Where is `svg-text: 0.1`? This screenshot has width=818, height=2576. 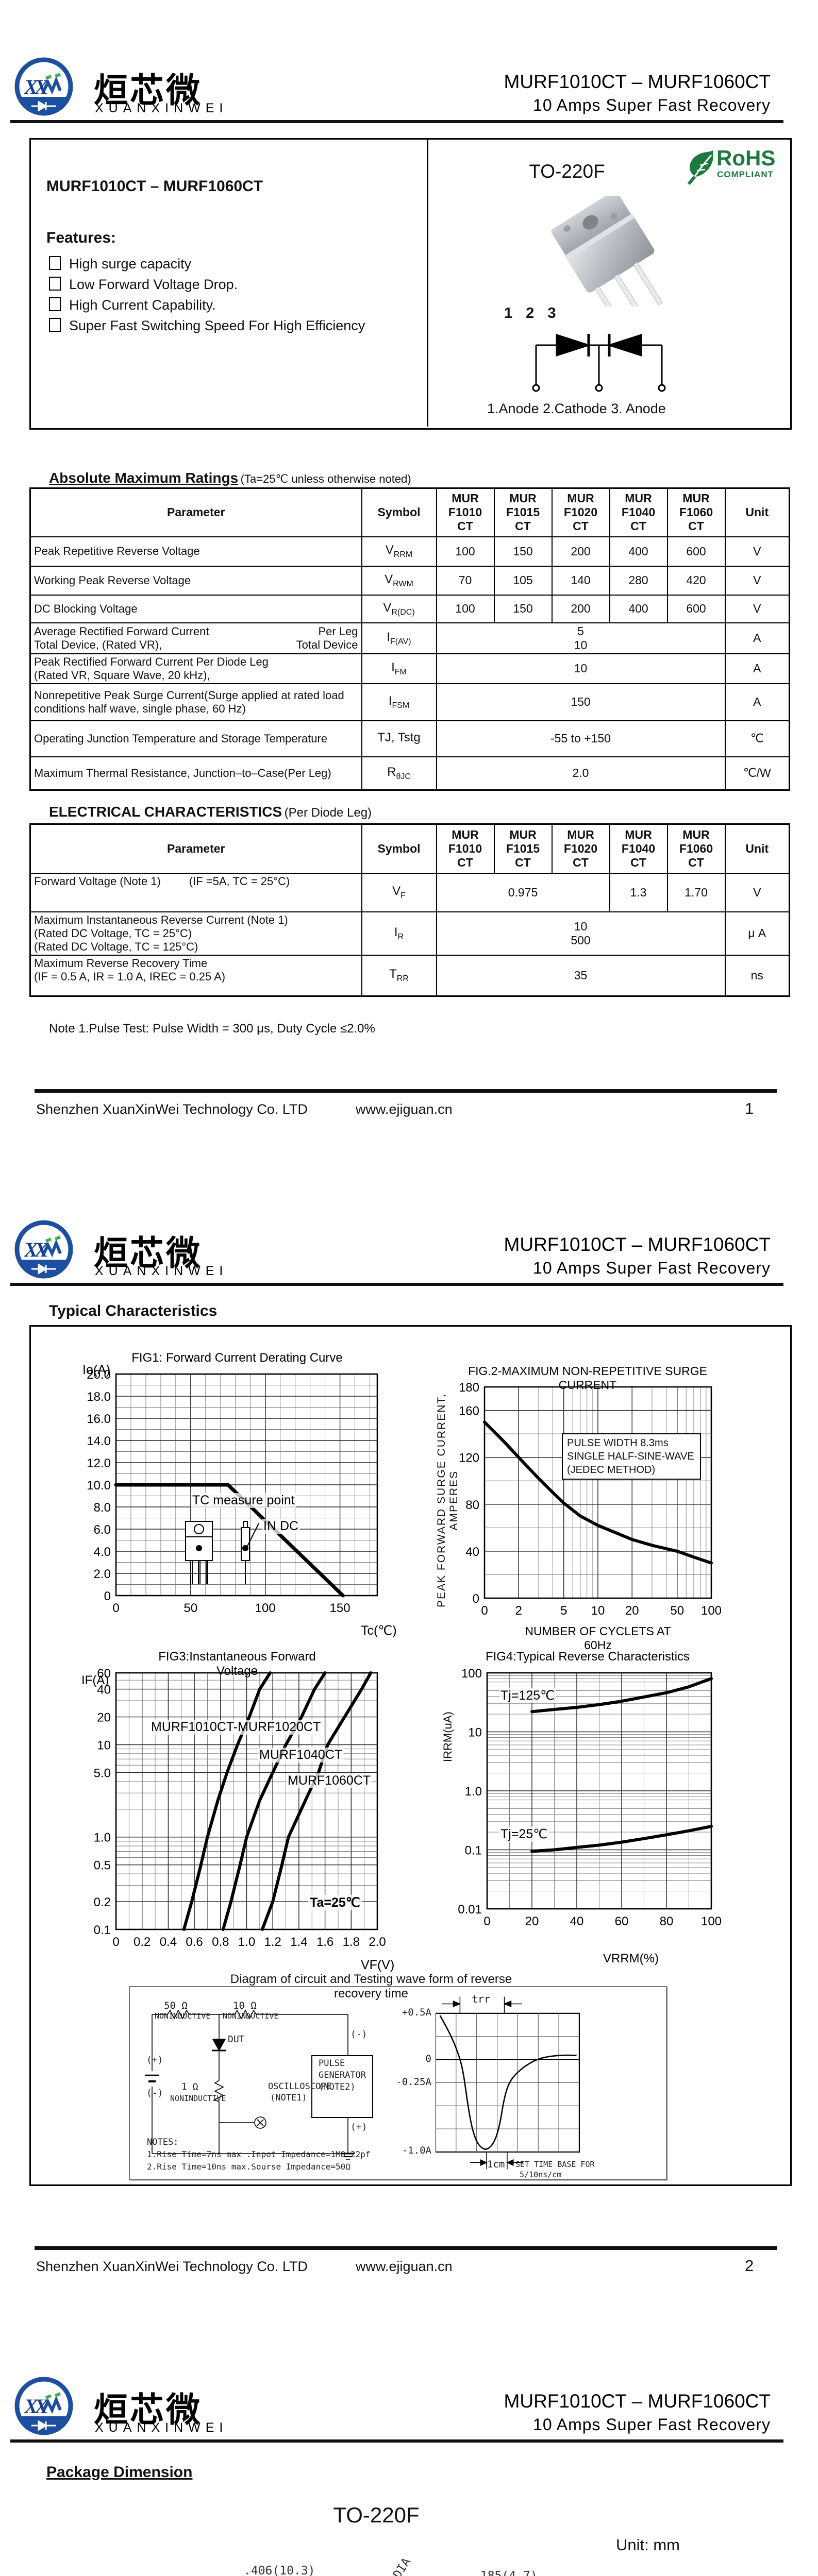
svg-text: 0.1 is located at coordinates (102, 1930).